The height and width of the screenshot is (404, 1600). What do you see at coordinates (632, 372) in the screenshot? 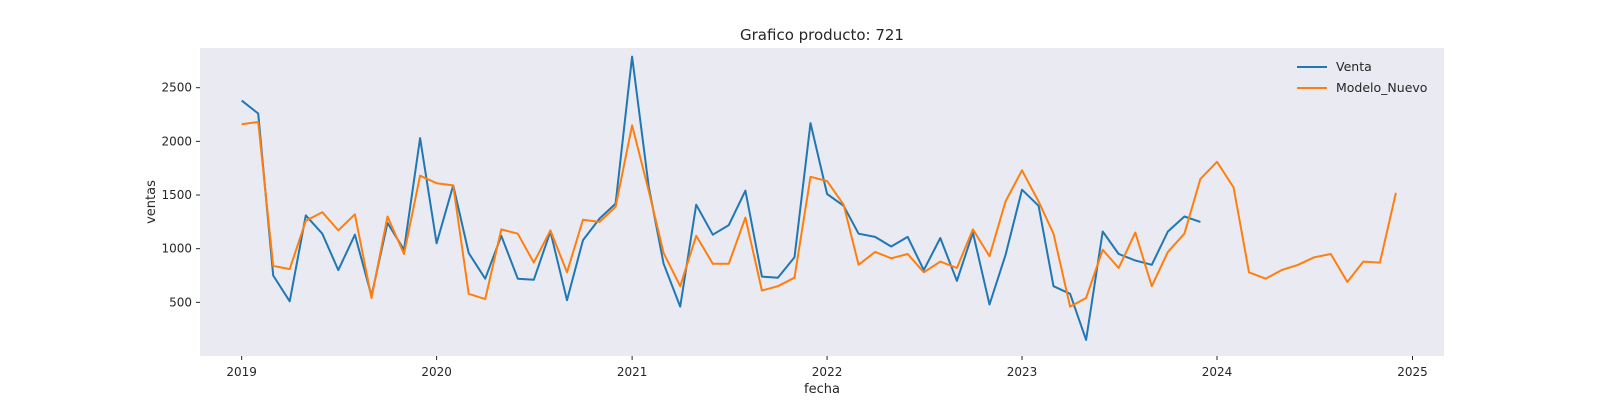
I see `x-tick-label: 2021` at bounding box center [632, 372].